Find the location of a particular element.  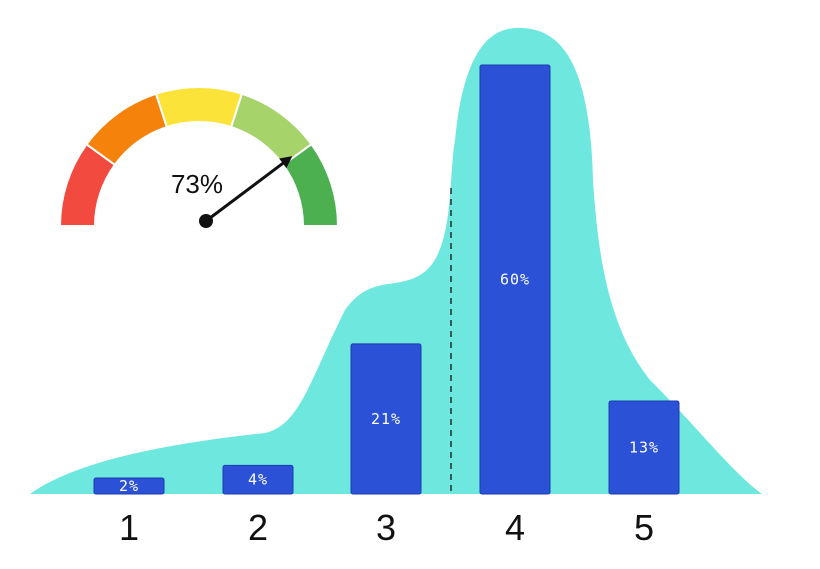

gauge: 73% is located at coordinates (199, 157).